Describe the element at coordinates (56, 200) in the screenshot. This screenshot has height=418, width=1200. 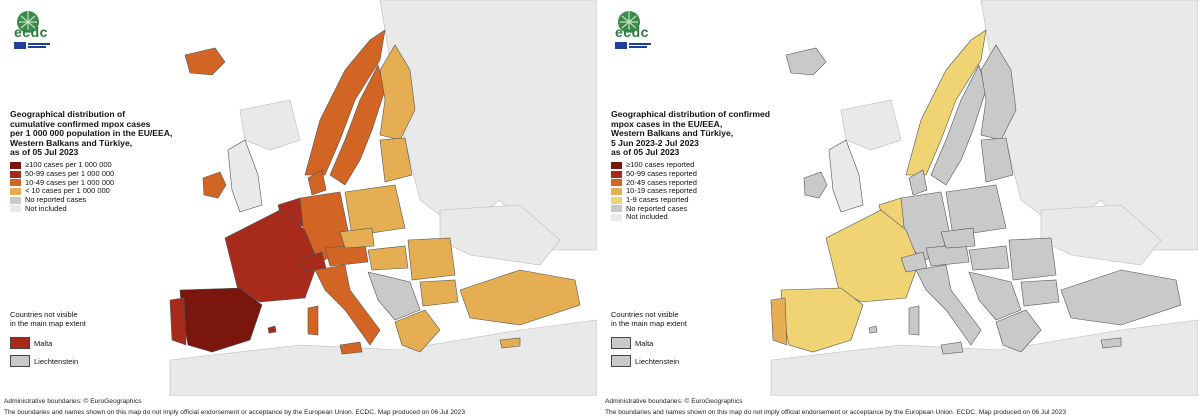
I see `legend-label: No reported cases` at that location.